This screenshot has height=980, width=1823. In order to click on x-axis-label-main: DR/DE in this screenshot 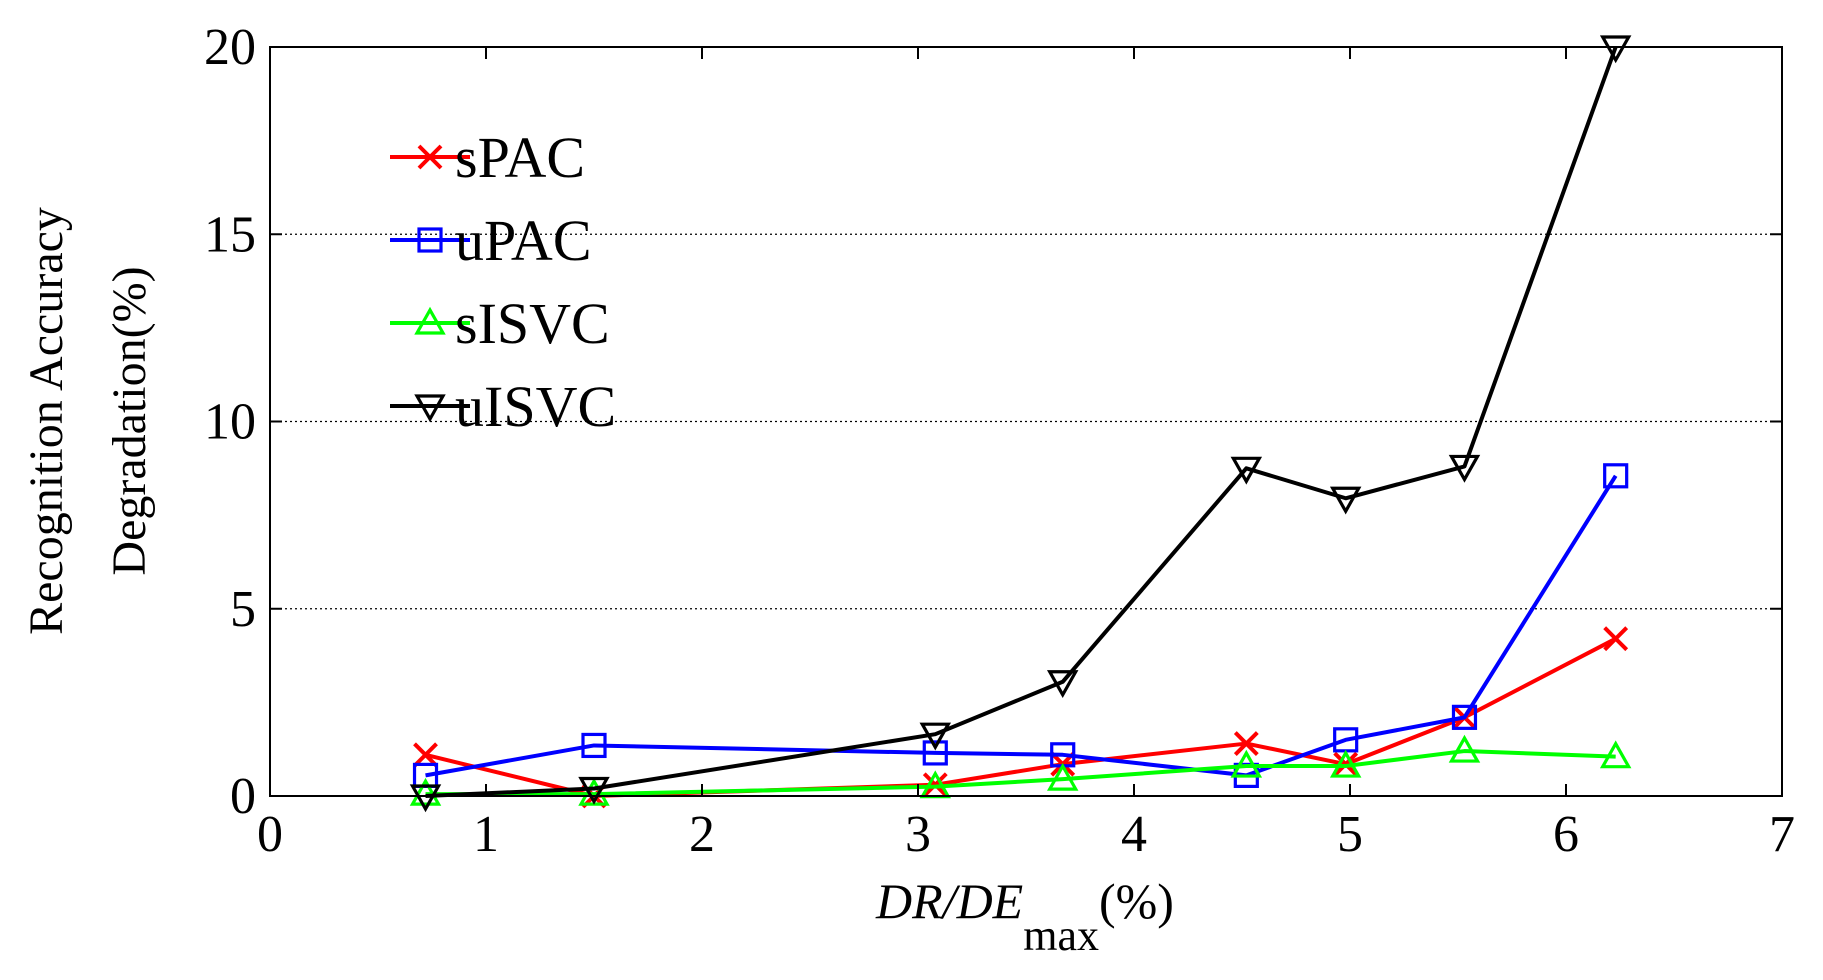, I will do `click(949, 901)`.